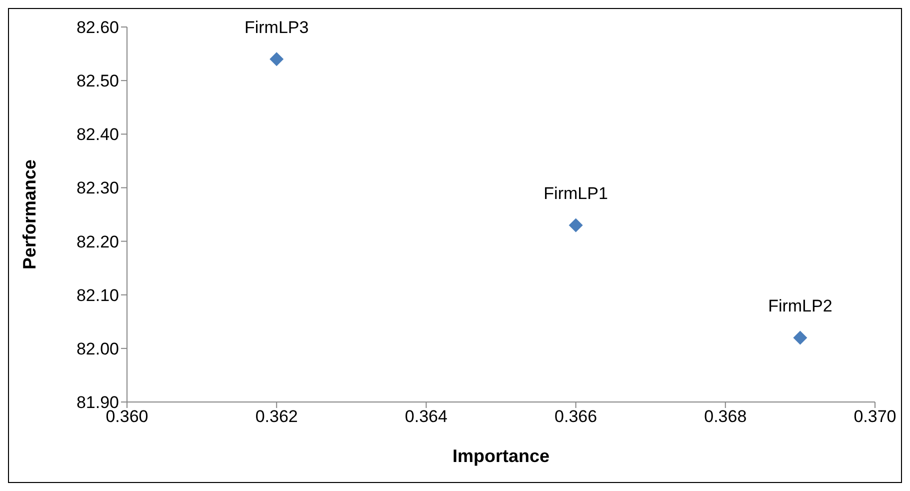 The height and width of the screenshot is (491, 910). I want to click on annotation: FirmLP2, so click(800, 306).